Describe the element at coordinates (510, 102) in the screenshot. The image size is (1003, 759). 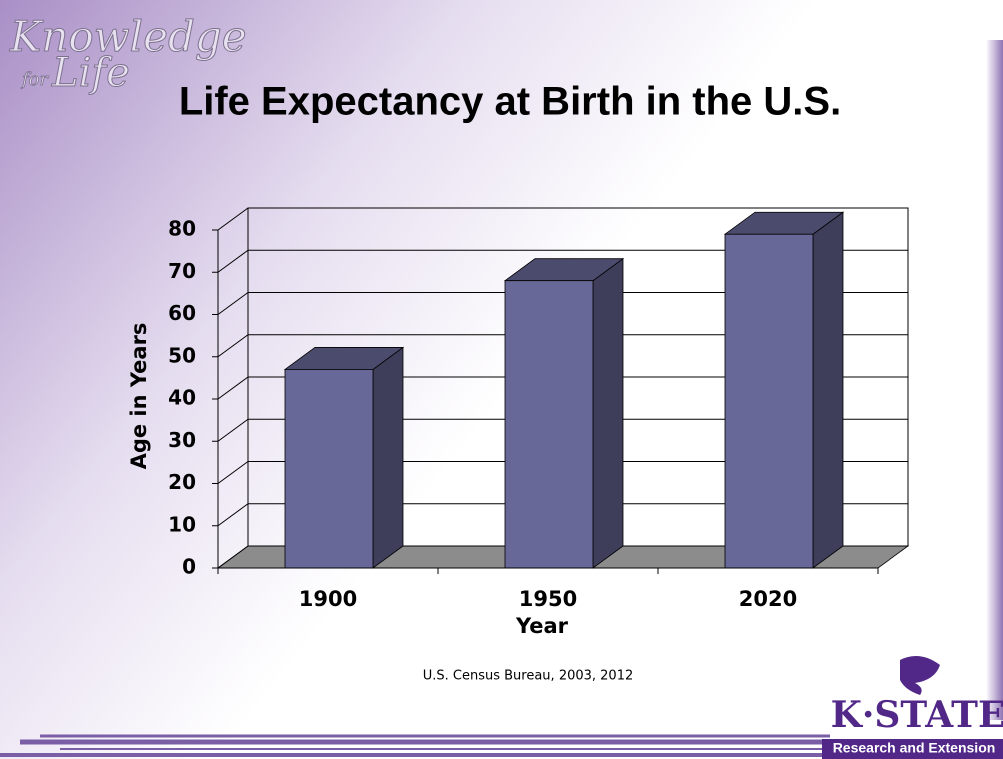
I see `chart-title: Life Expectancy at Birth in the U.S.` at that location.